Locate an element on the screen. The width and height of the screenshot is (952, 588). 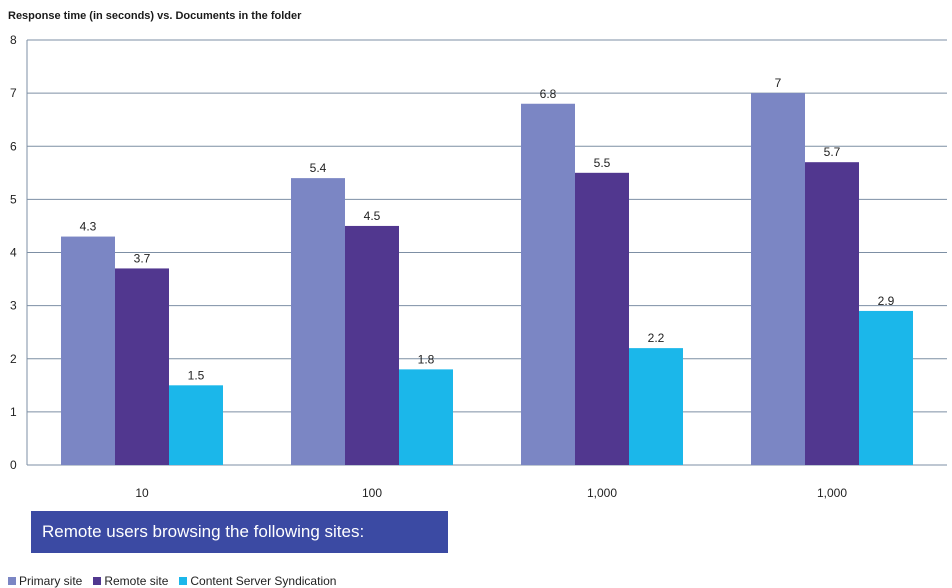
y-tick-label-1: 1 is located at coordinates (13, 412).